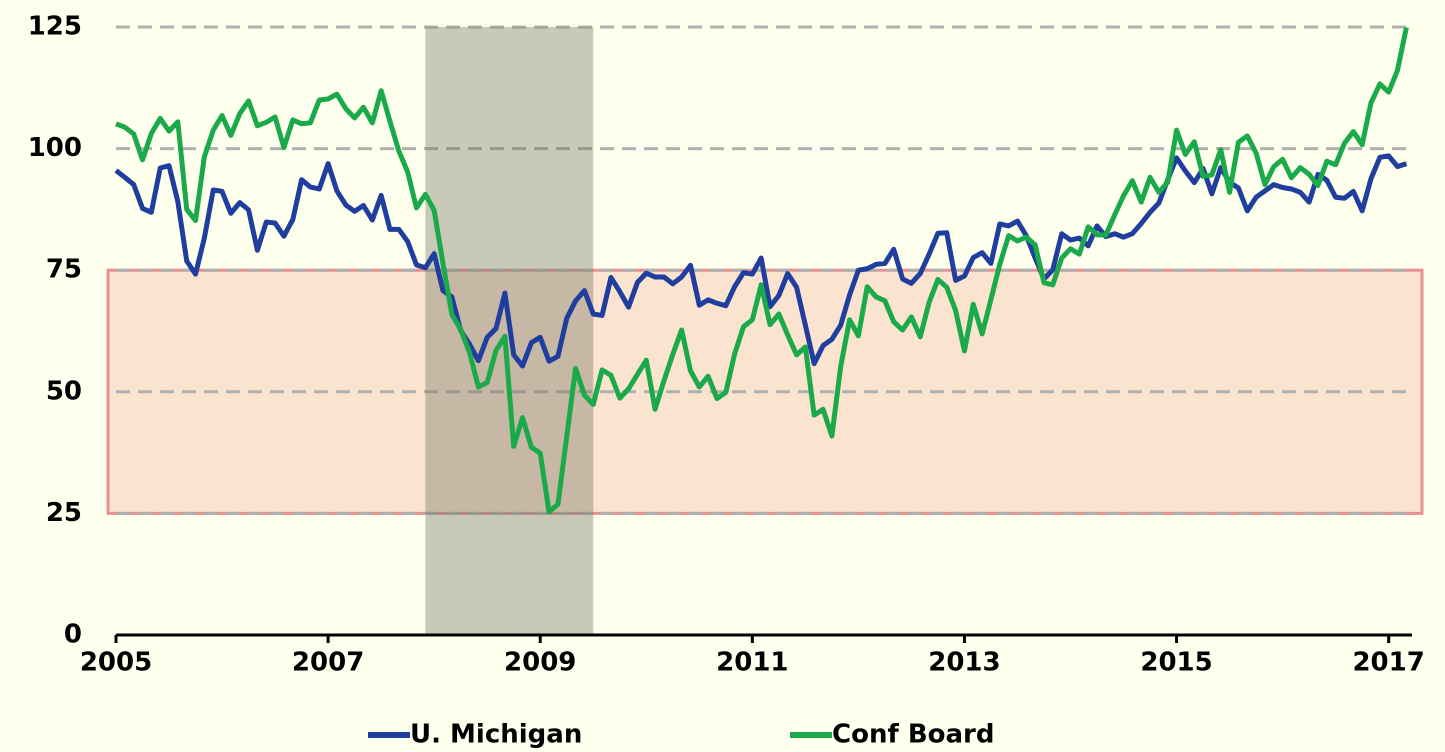  What do you see at coordinates (1176, 663) in the screenshot?
I see `x-tick-label: 2015` at bounding box center [1176, 663].